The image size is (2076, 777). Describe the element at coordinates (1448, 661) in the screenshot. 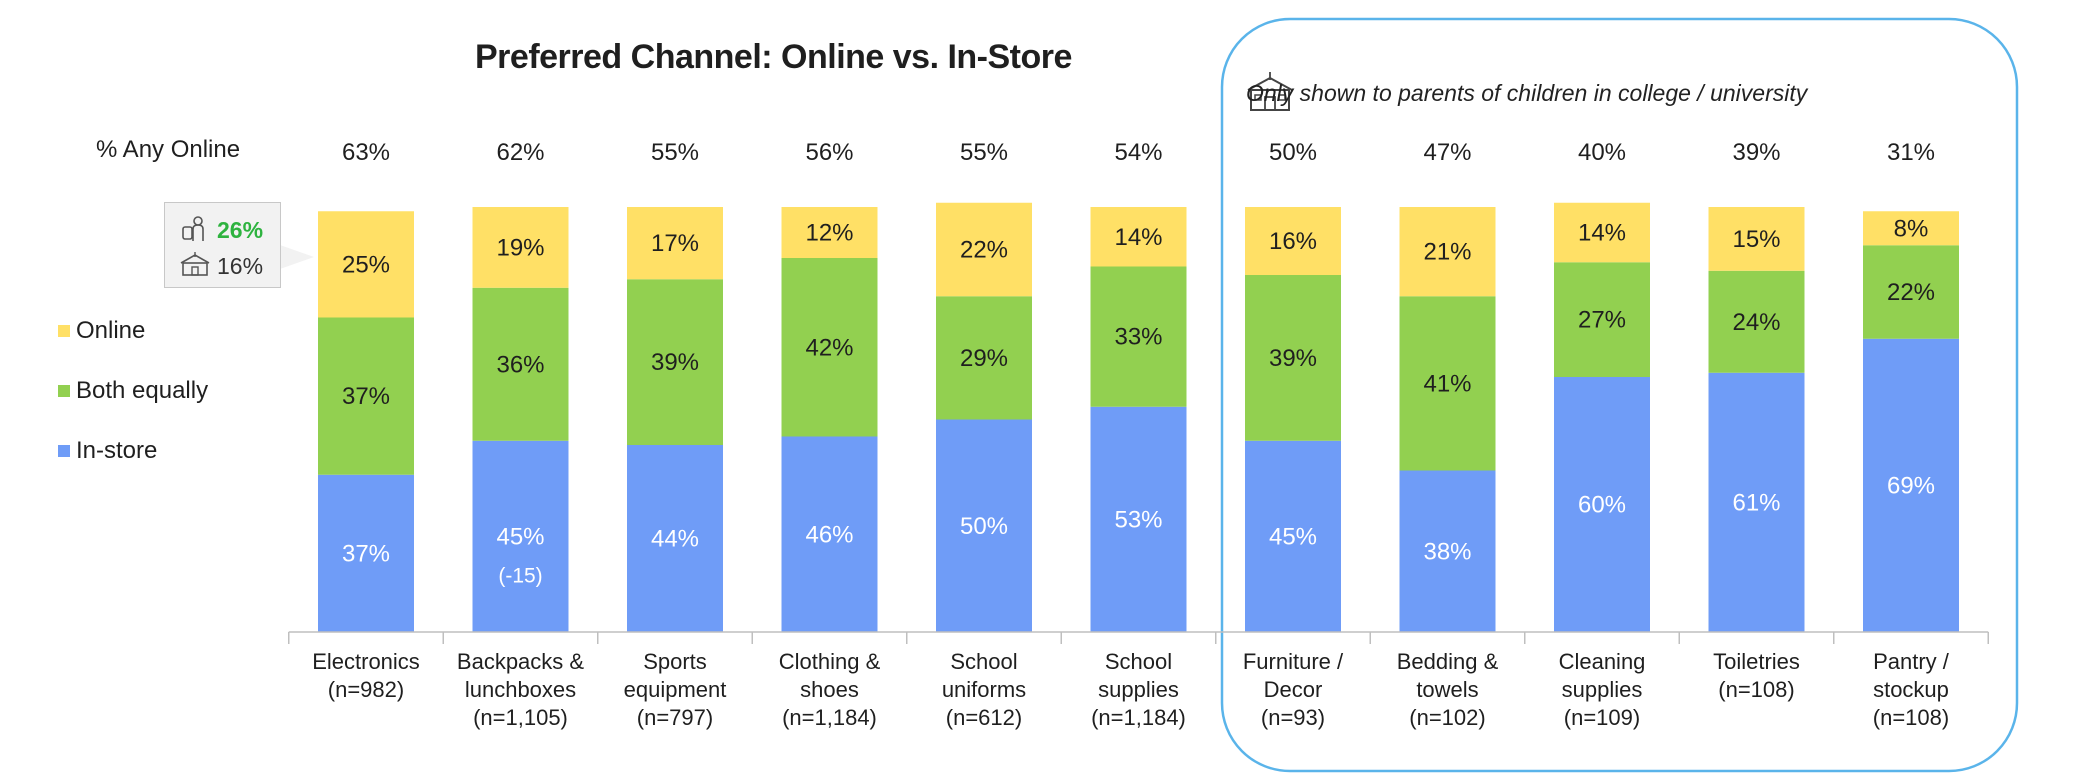

I see `category-label-bedding-line1: Bedding &` at that location.